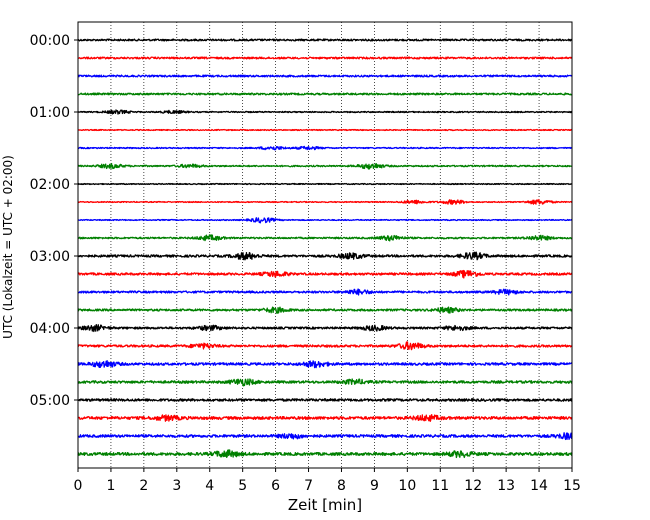 The width and height of the screenshot is (650, 520). I want to click on x-tick-label: 6, so click(275, 486).